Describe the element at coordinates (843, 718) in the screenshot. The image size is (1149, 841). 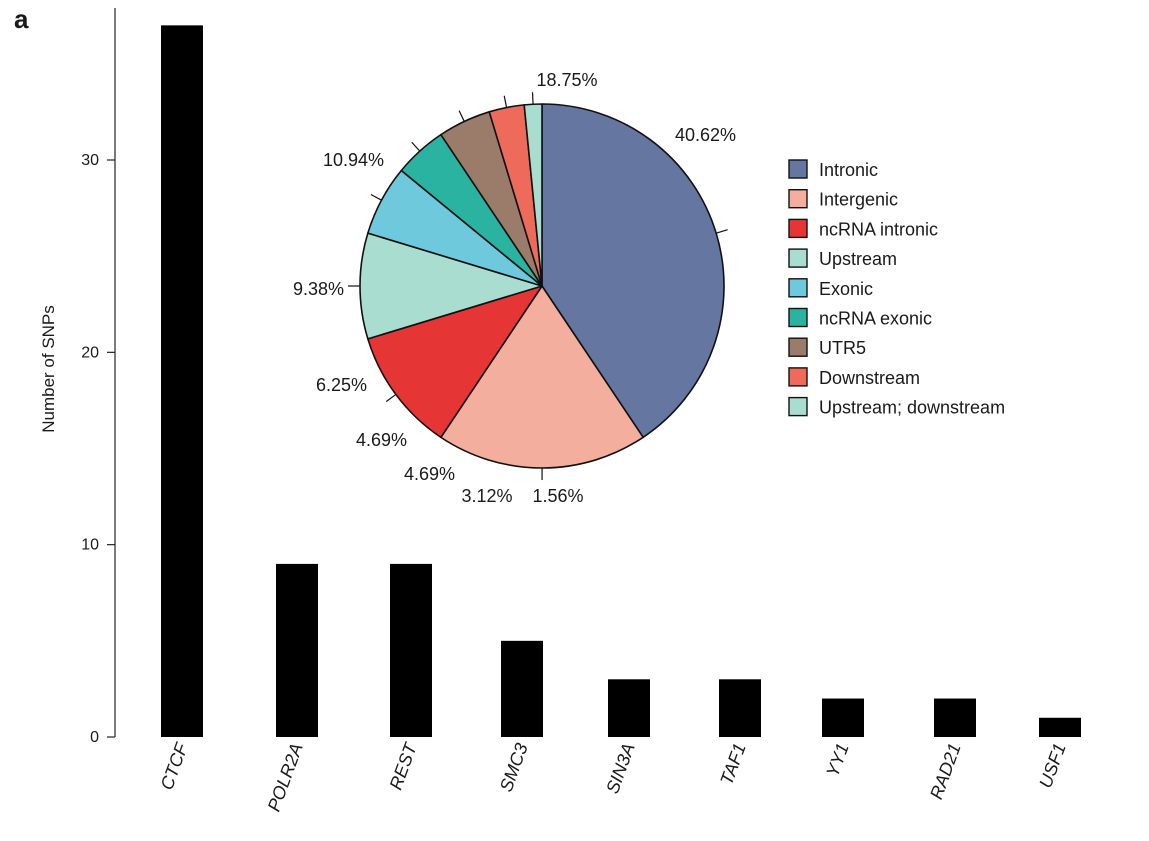
I see `bar-yy1` at that location.